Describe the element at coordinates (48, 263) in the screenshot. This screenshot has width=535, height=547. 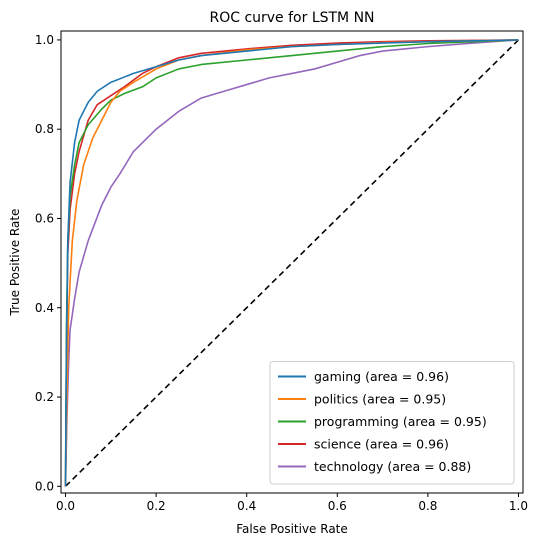
I see `y-axis-ticks: 0.0 0.2 0.4 0.6 0.8 1.0` at that location.